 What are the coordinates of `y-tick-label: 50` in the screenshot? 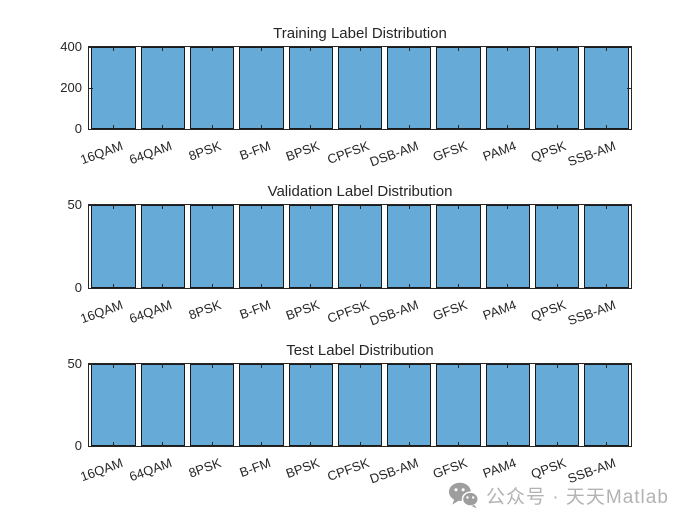 It's located at (74, 363).